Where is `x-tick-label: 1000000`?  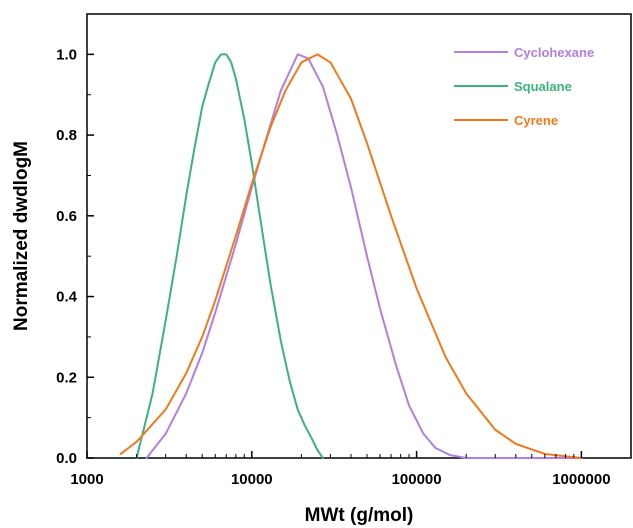 x-tick-label: 1000000 is located at coordinates (581, 479).